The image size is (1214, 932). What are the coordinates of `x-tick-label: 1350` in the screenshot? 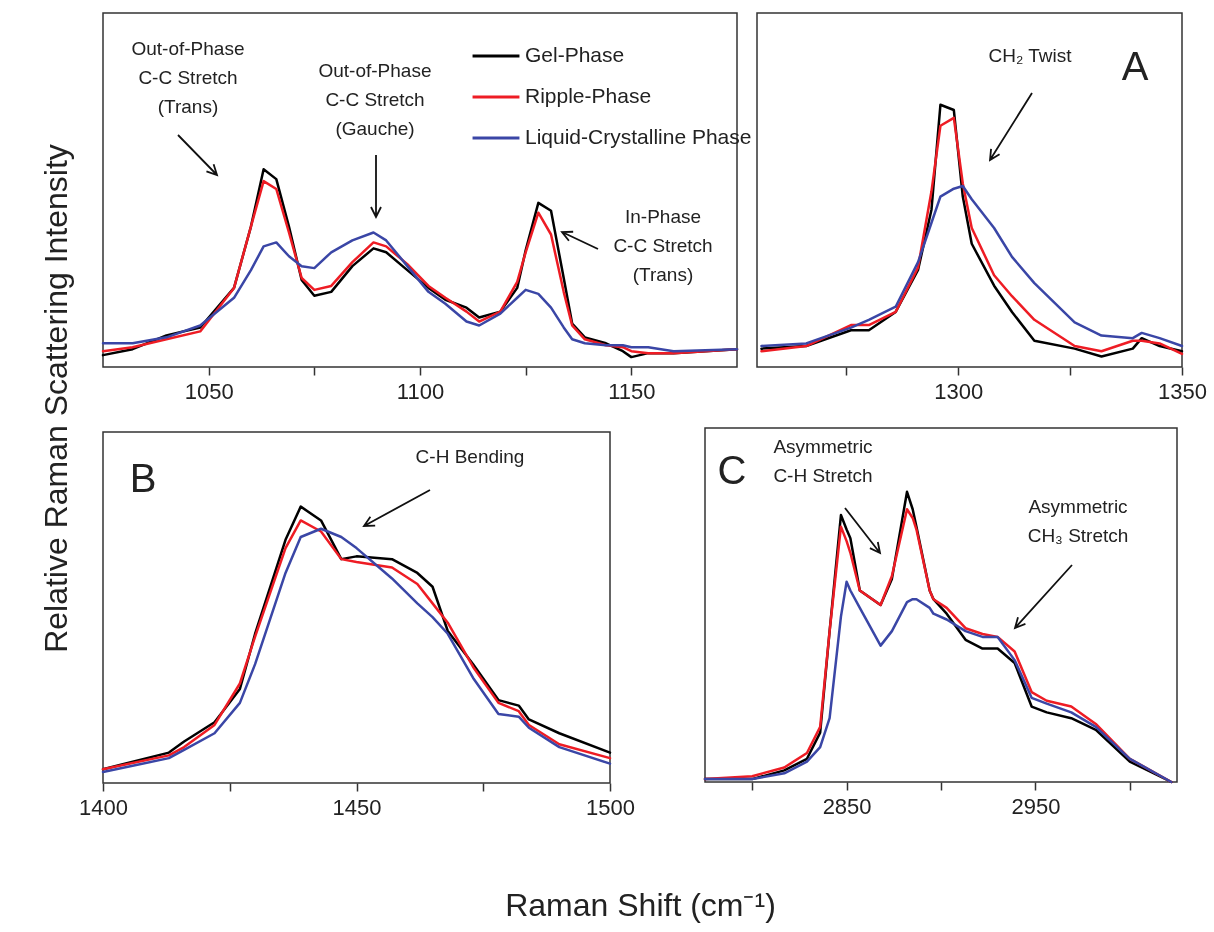 It's located at (1182, 391).